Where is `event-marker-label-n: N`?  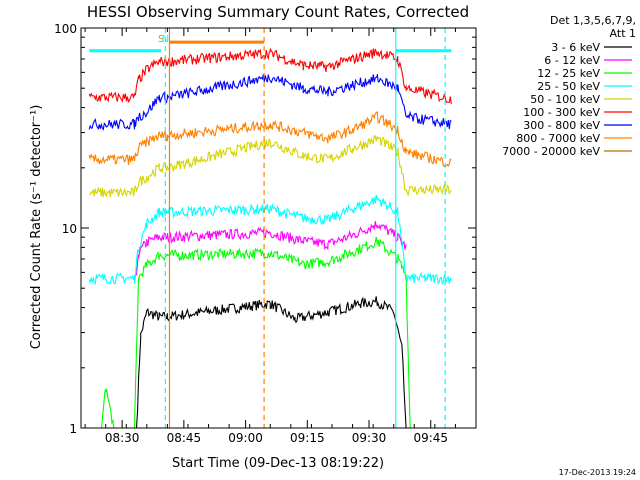
event-marker-label-n: N is located at coordinates (165, 39).